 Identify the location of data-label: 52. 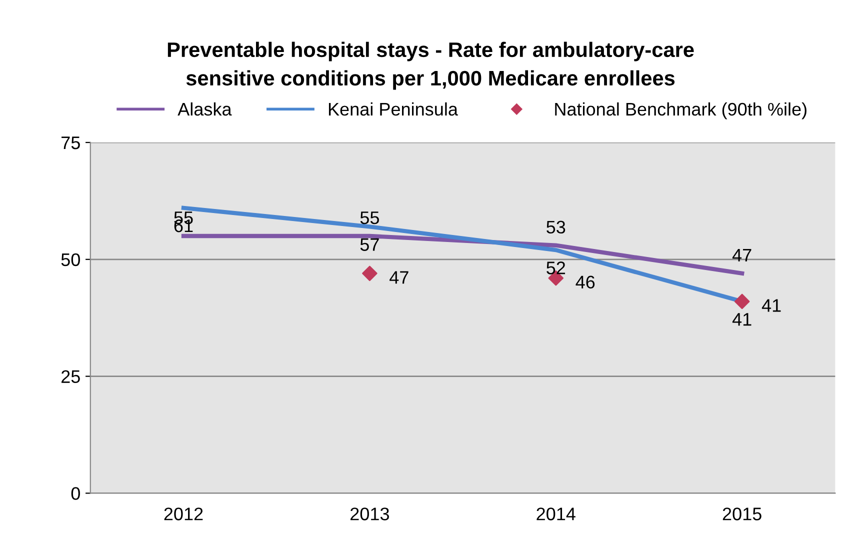
(556, 268).